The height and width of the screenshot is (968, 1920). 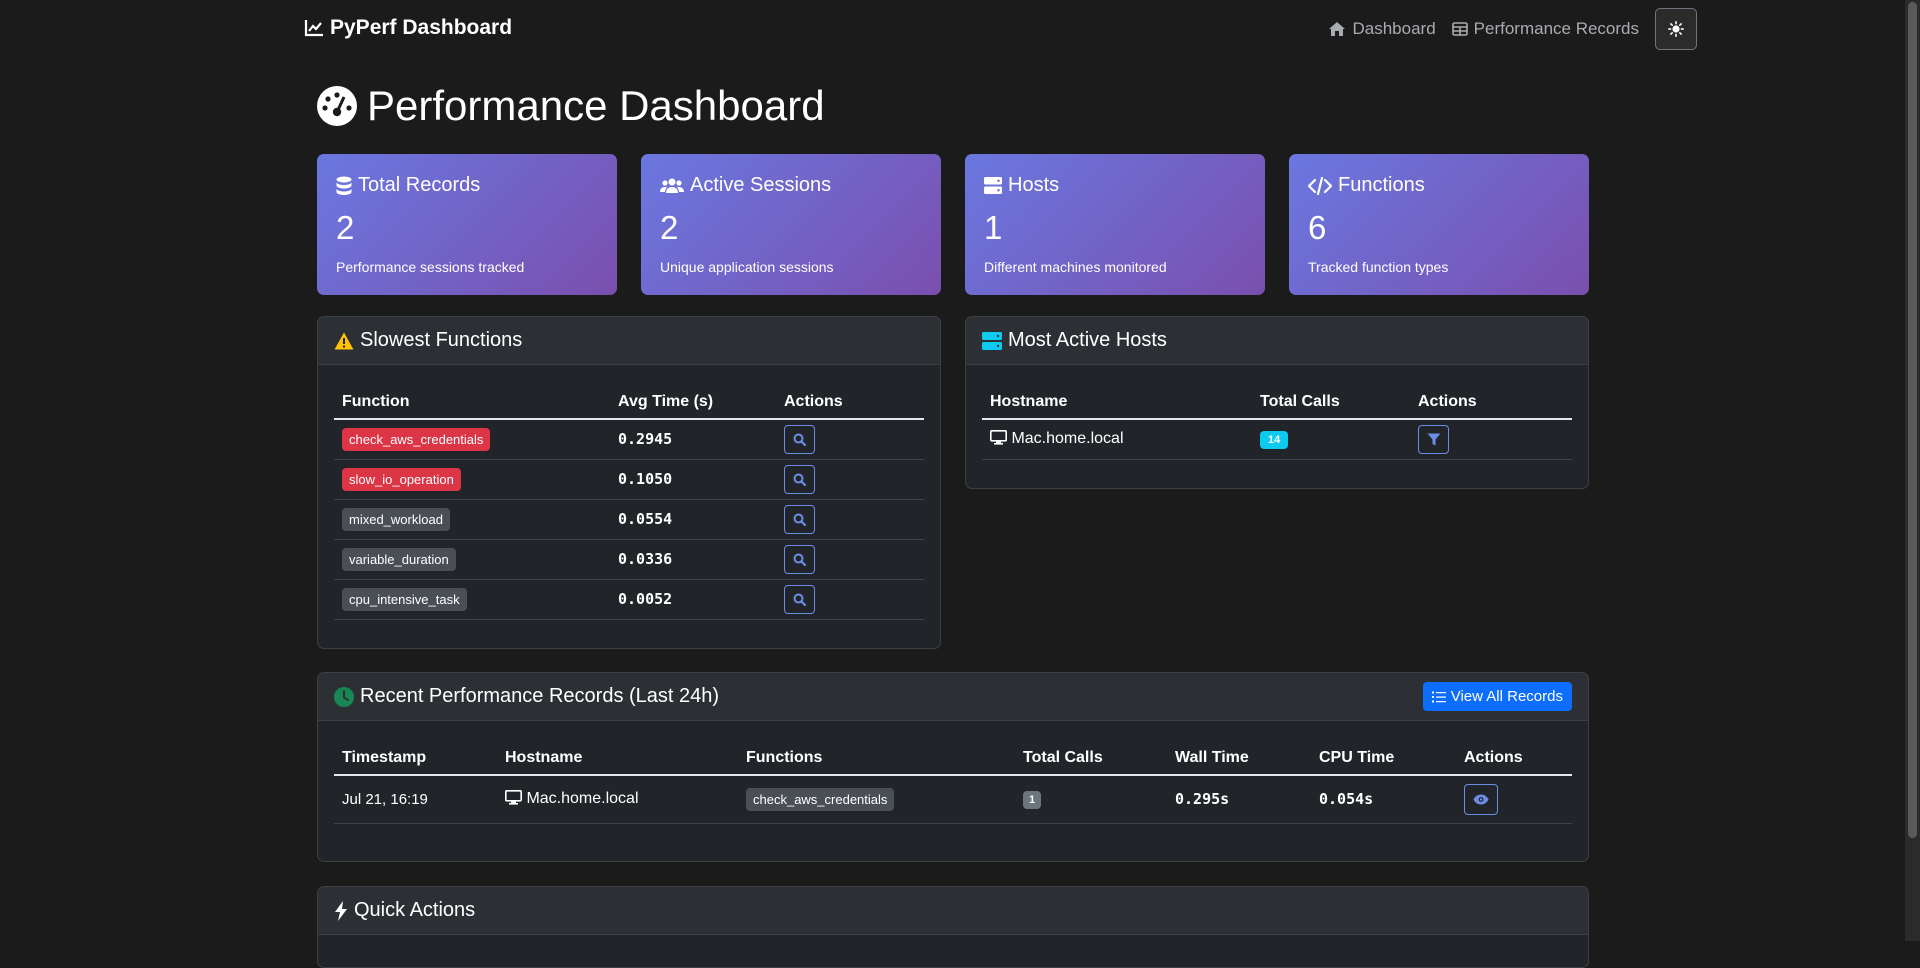 I want to click on quick-actions-card: Quick Actions, so click(x=953, y=927).